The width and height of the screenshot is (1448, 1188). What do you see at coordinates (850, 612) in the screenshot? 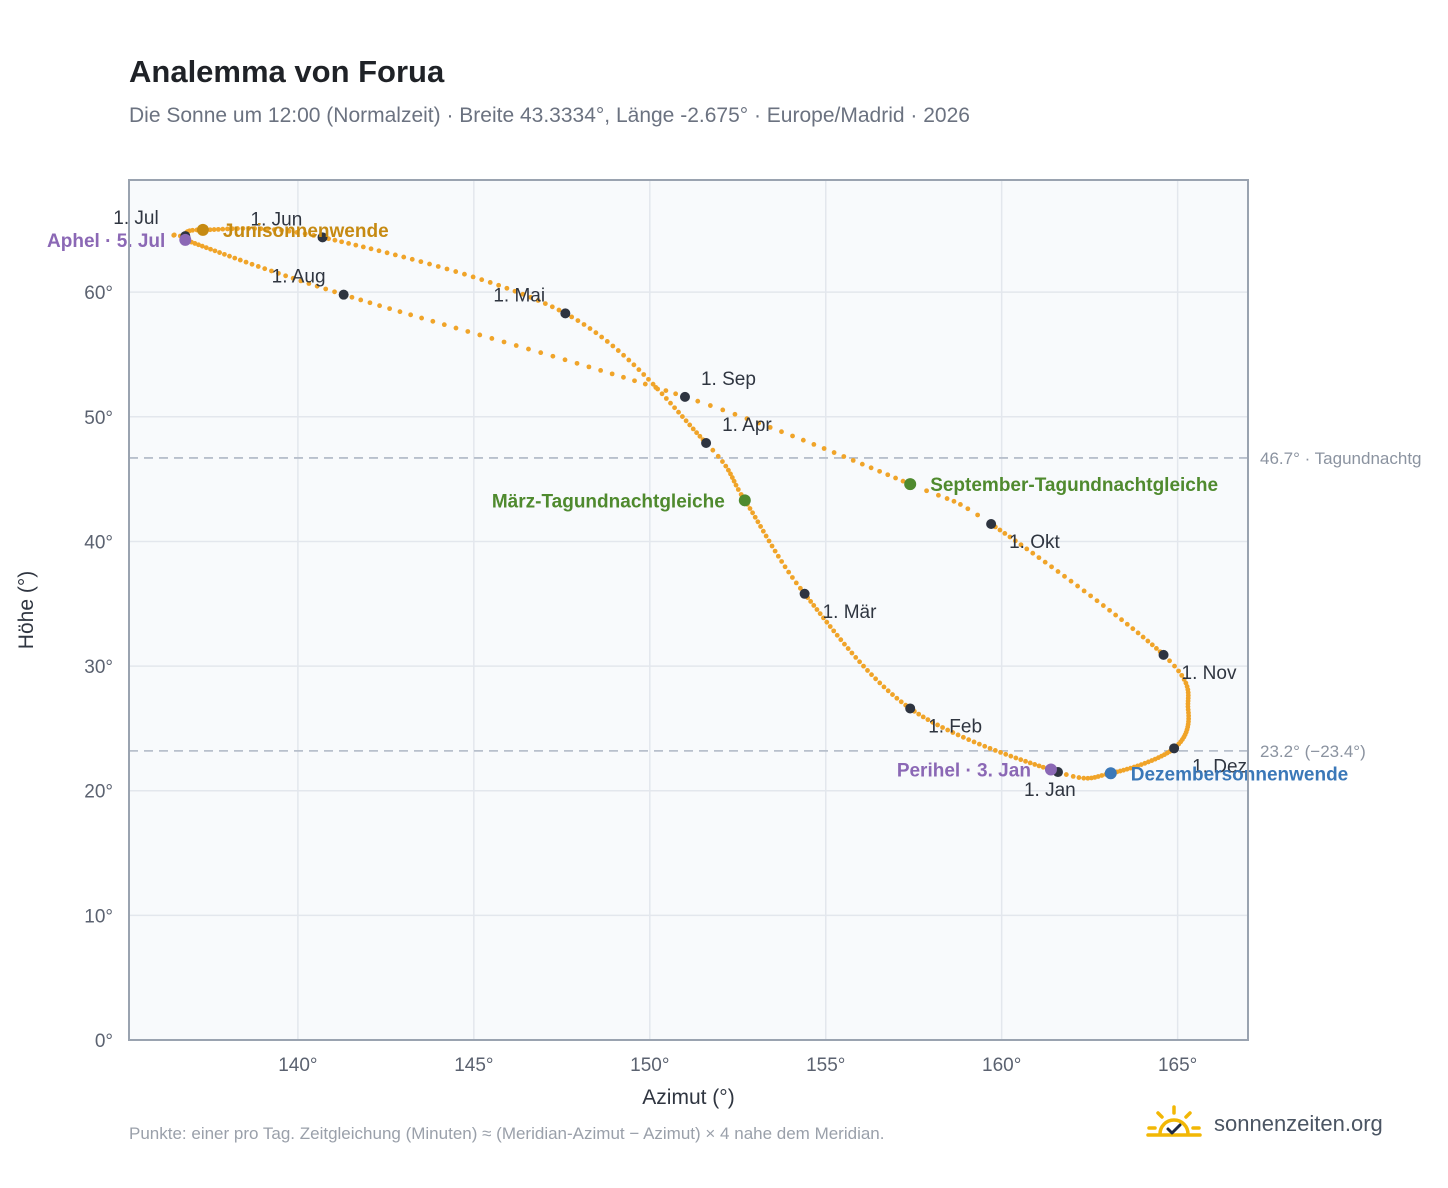
I see `month-label: 1. Mär` at bounding box center [850, 612].